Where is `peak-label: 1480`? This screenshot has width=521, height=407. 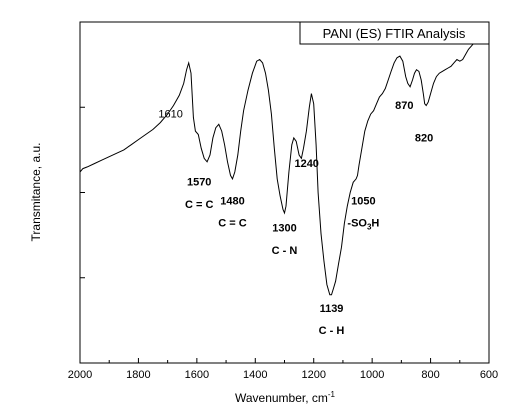 peak-label: 1480 is located at coordinates (232, 201).